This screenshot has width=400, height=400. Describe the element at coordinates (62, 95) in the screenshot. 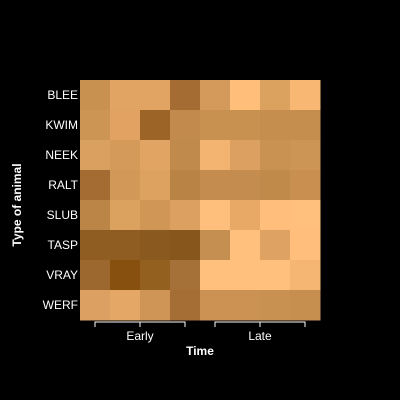

I see `row-label-blee: BLEE` at that location.